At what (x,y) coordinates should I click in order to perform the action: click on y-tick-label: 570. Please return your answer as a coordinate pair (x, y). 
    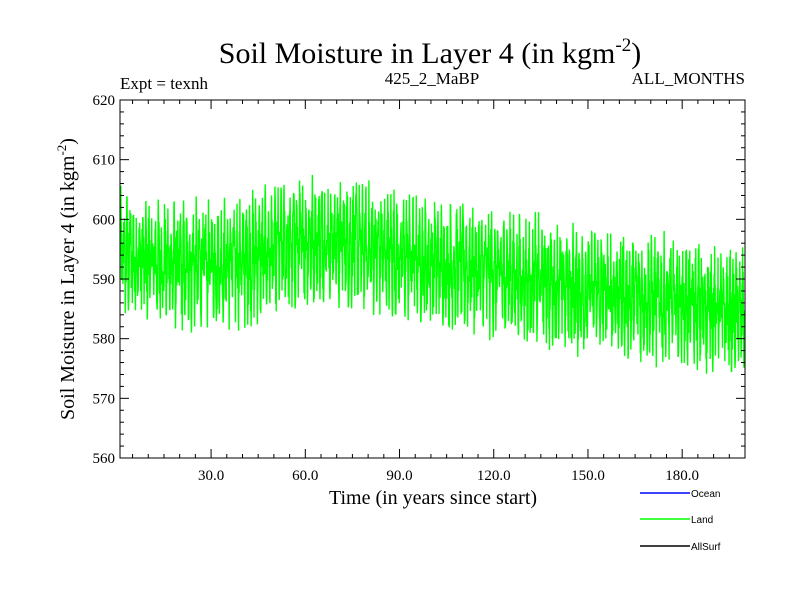
    Looking at the image, I should click on (104, 399).